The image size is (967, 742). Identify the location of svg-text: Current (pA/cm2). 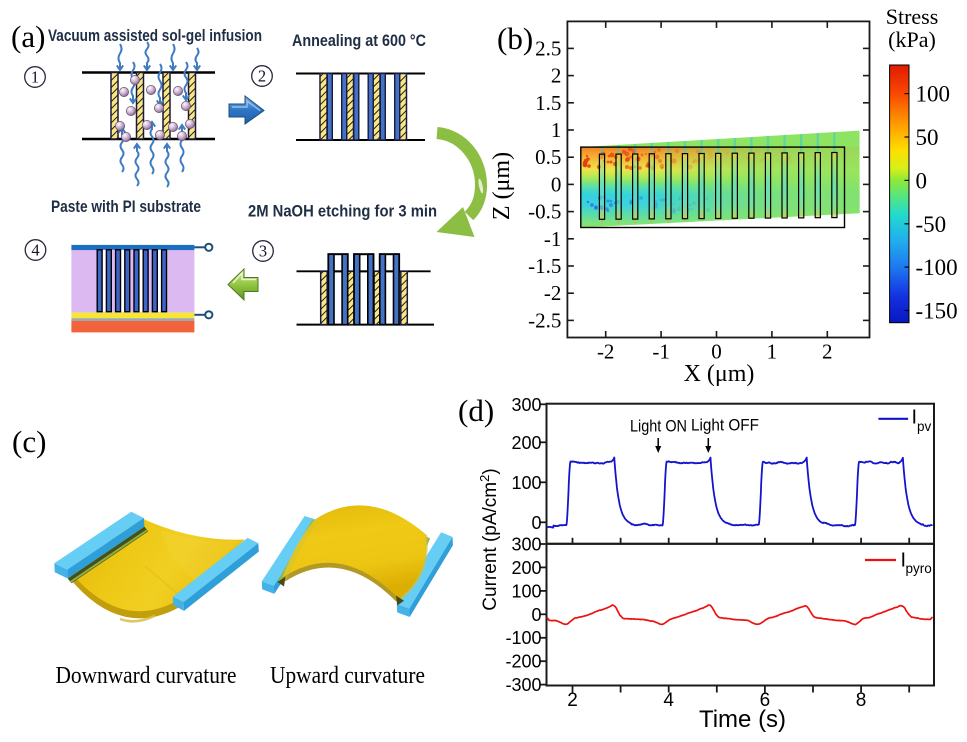
(489, 539).